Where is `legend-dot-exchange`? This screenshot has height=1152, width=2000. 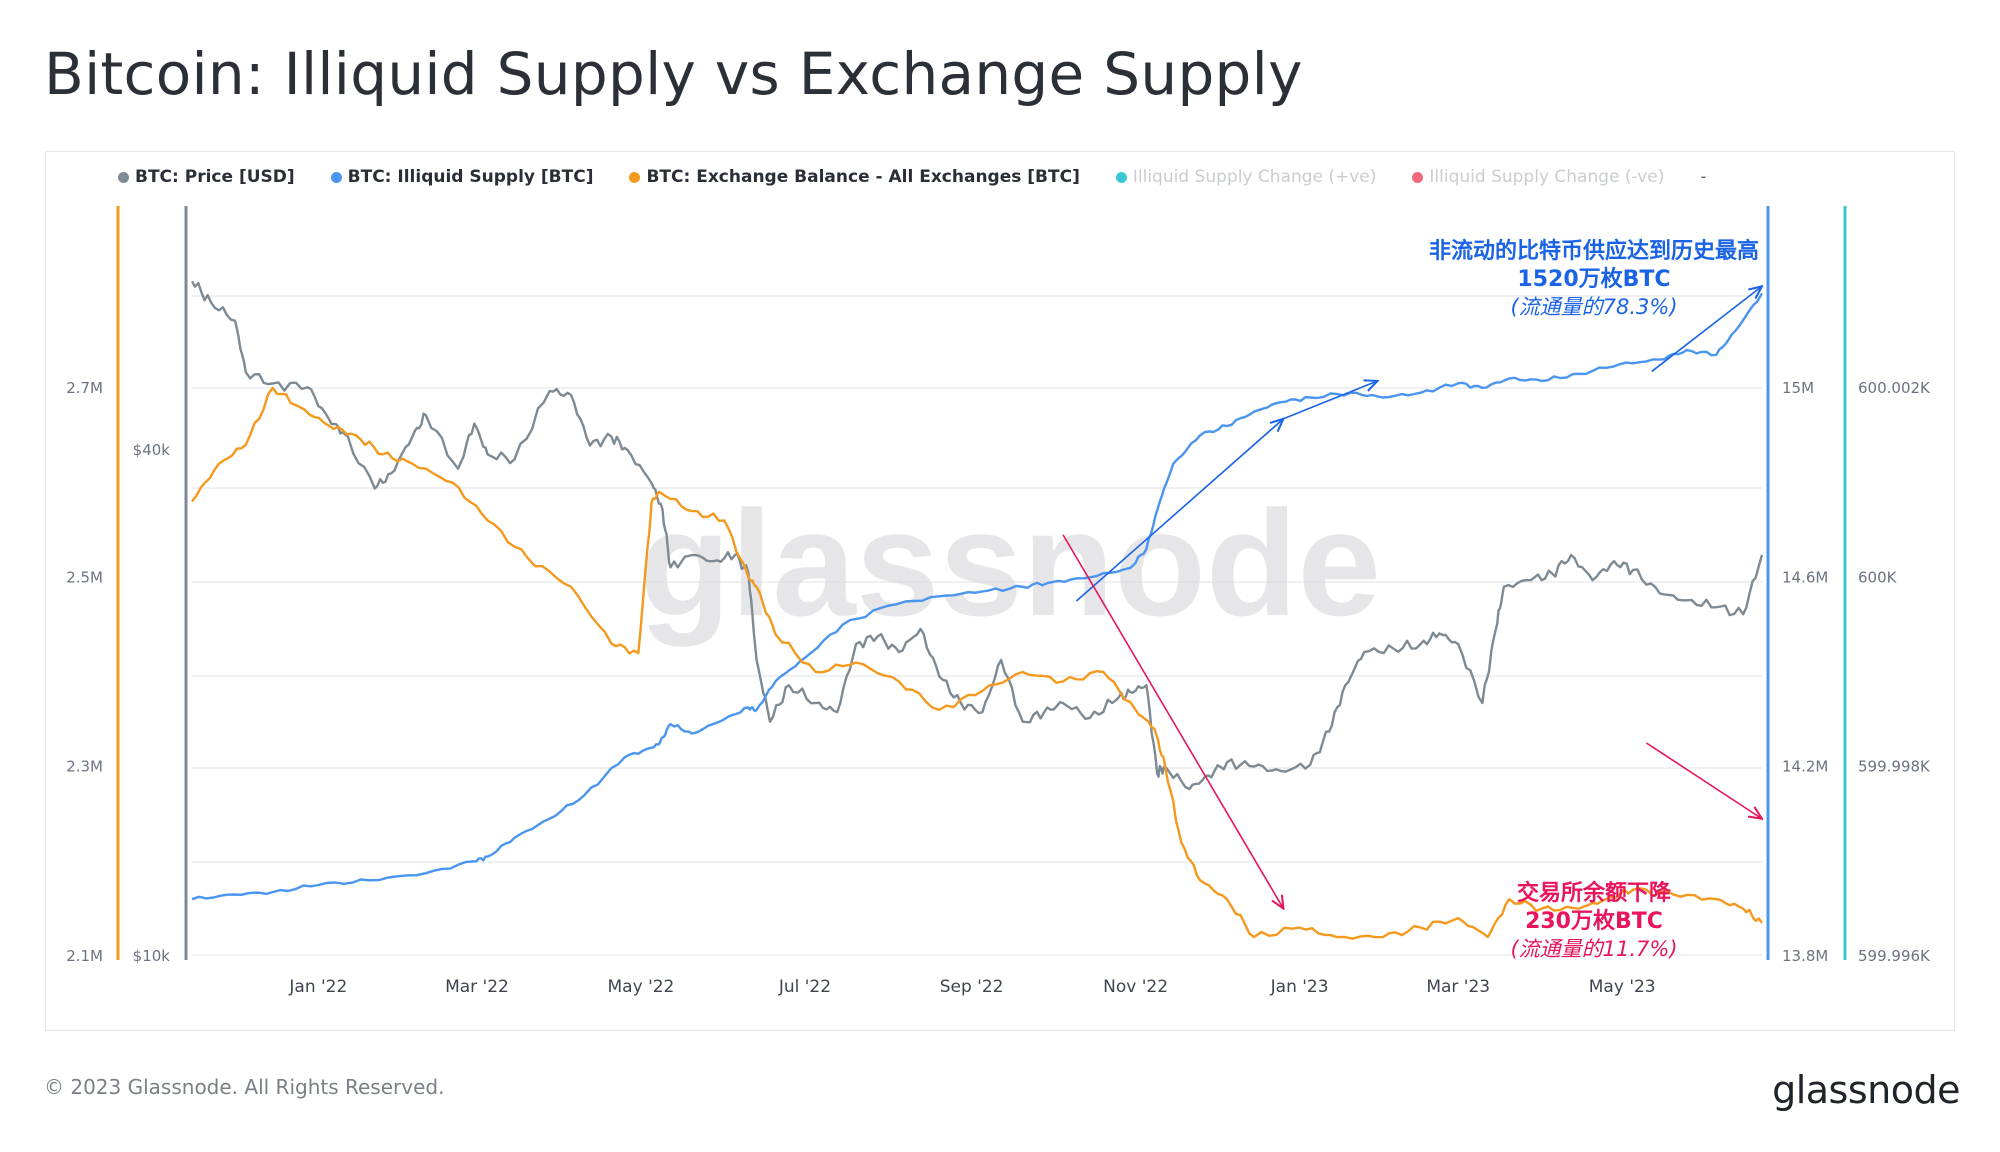 legend-dot-exchange is located at coordinates (635, 177).